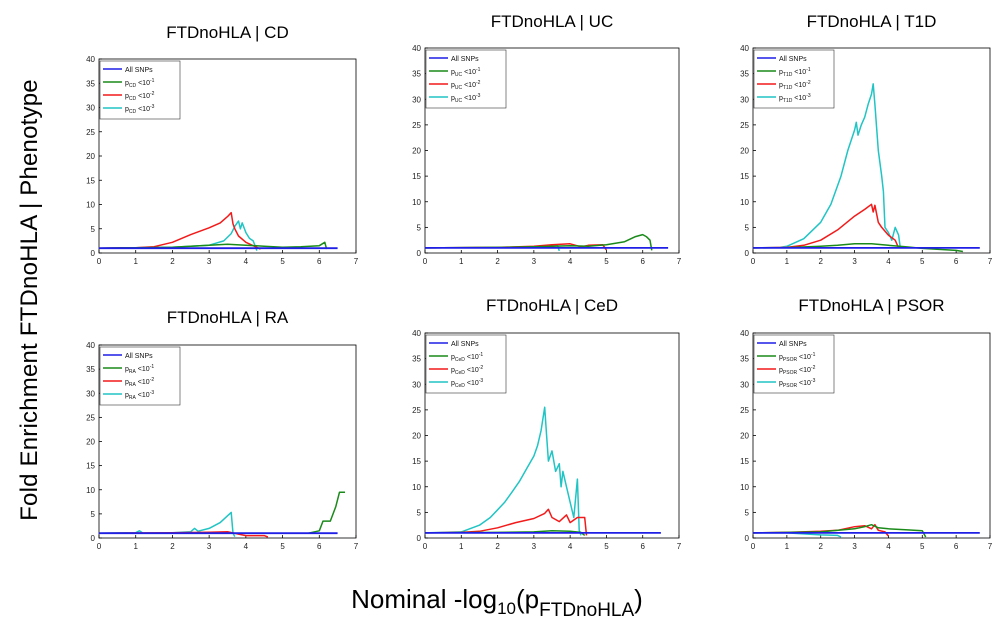  Describe the element at coordinates (467, 370) in the screenshot. I see `legend-label: pCeD <10-2` at that location.